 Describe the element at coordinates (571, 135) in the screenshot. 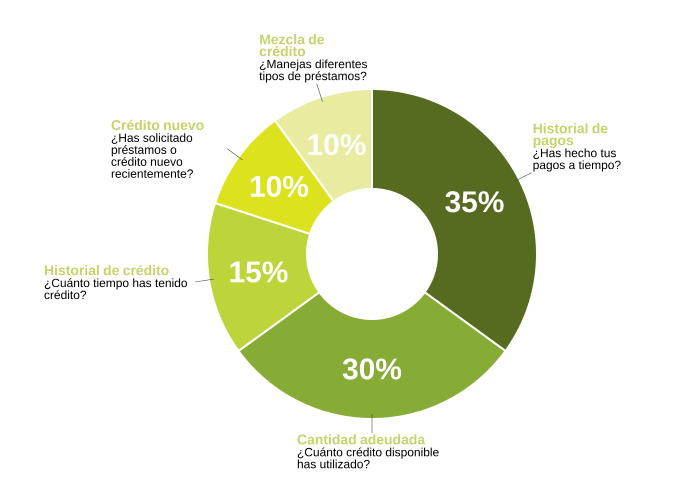

I see `slice-label: Historial de pagos` at that location.